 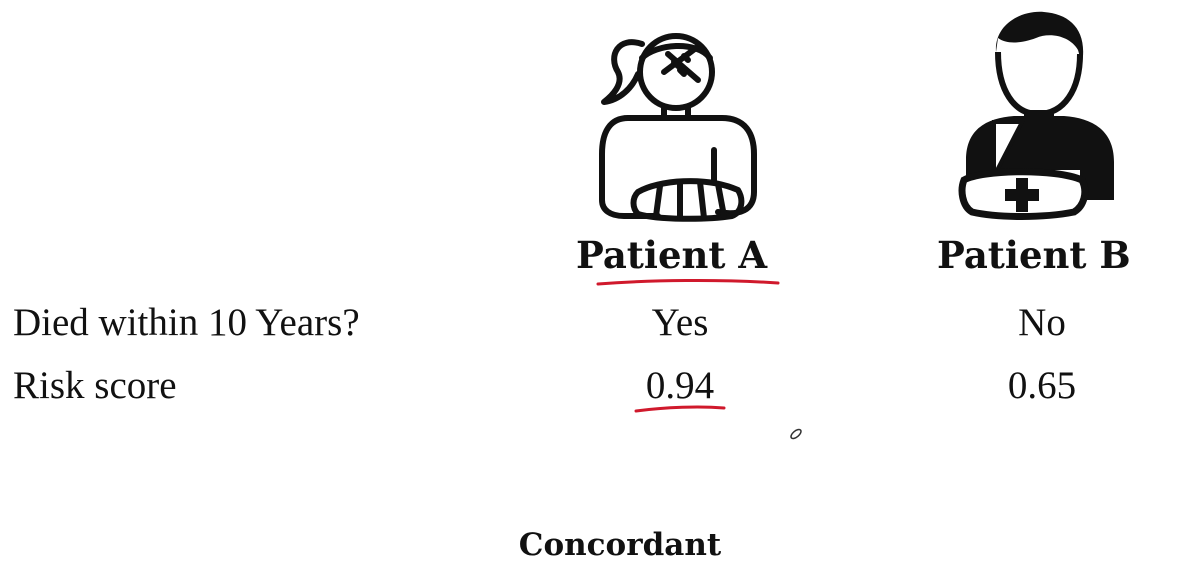 What do you see at coordinates (1038, 116) in the screenshot?
I see `man-arm-sling-icon` at bounding box center [1038, 116].